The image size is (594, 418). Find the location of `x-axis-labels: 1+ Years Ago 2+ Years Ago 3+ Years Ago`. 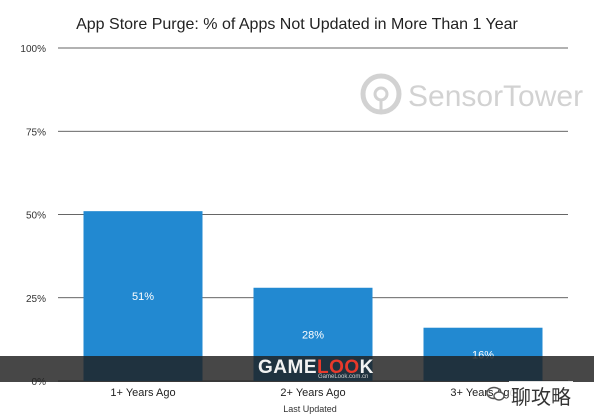

x-axis-labels: 1+ Years Ago 2+ Years Ago 3+ Years Ago is located at coordinates (312, 393).